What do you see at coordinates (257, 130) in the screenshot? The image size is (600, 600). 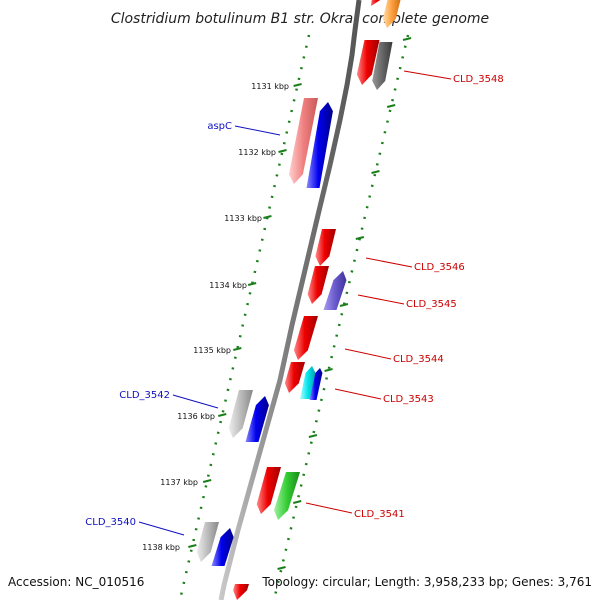 I see `leader-line-aspc` at bounding box center [257, 130].